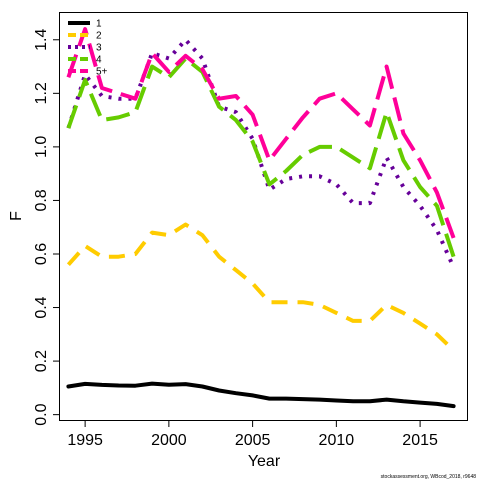 This screenshot has height=480, width=480. I want to click on x-tick-label: 2000, so click(169, 440).